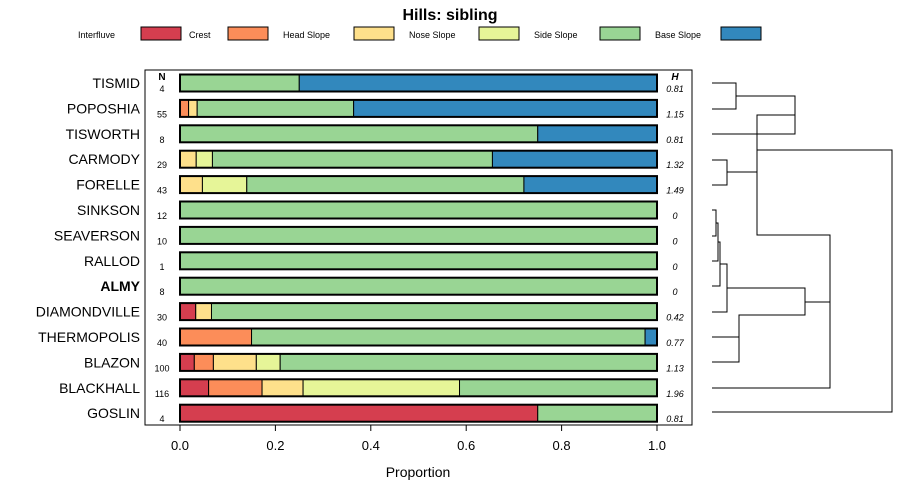 The height and width of the screenshot is (500, 900). What do you see at coordinates (675, 394) in the screenshot?
I see `h-label-blackhall: 1.96` at bounding box center [675, 394].